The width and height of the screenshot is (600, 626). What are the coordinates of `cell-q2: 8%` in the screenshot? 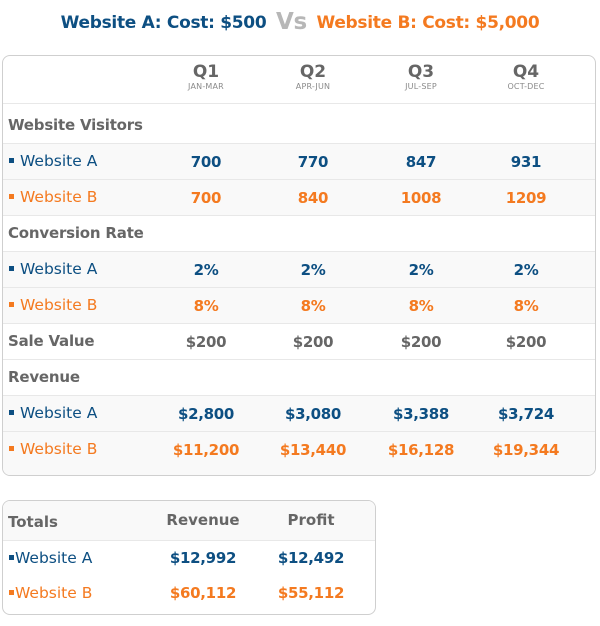 It's located at (313, 306).